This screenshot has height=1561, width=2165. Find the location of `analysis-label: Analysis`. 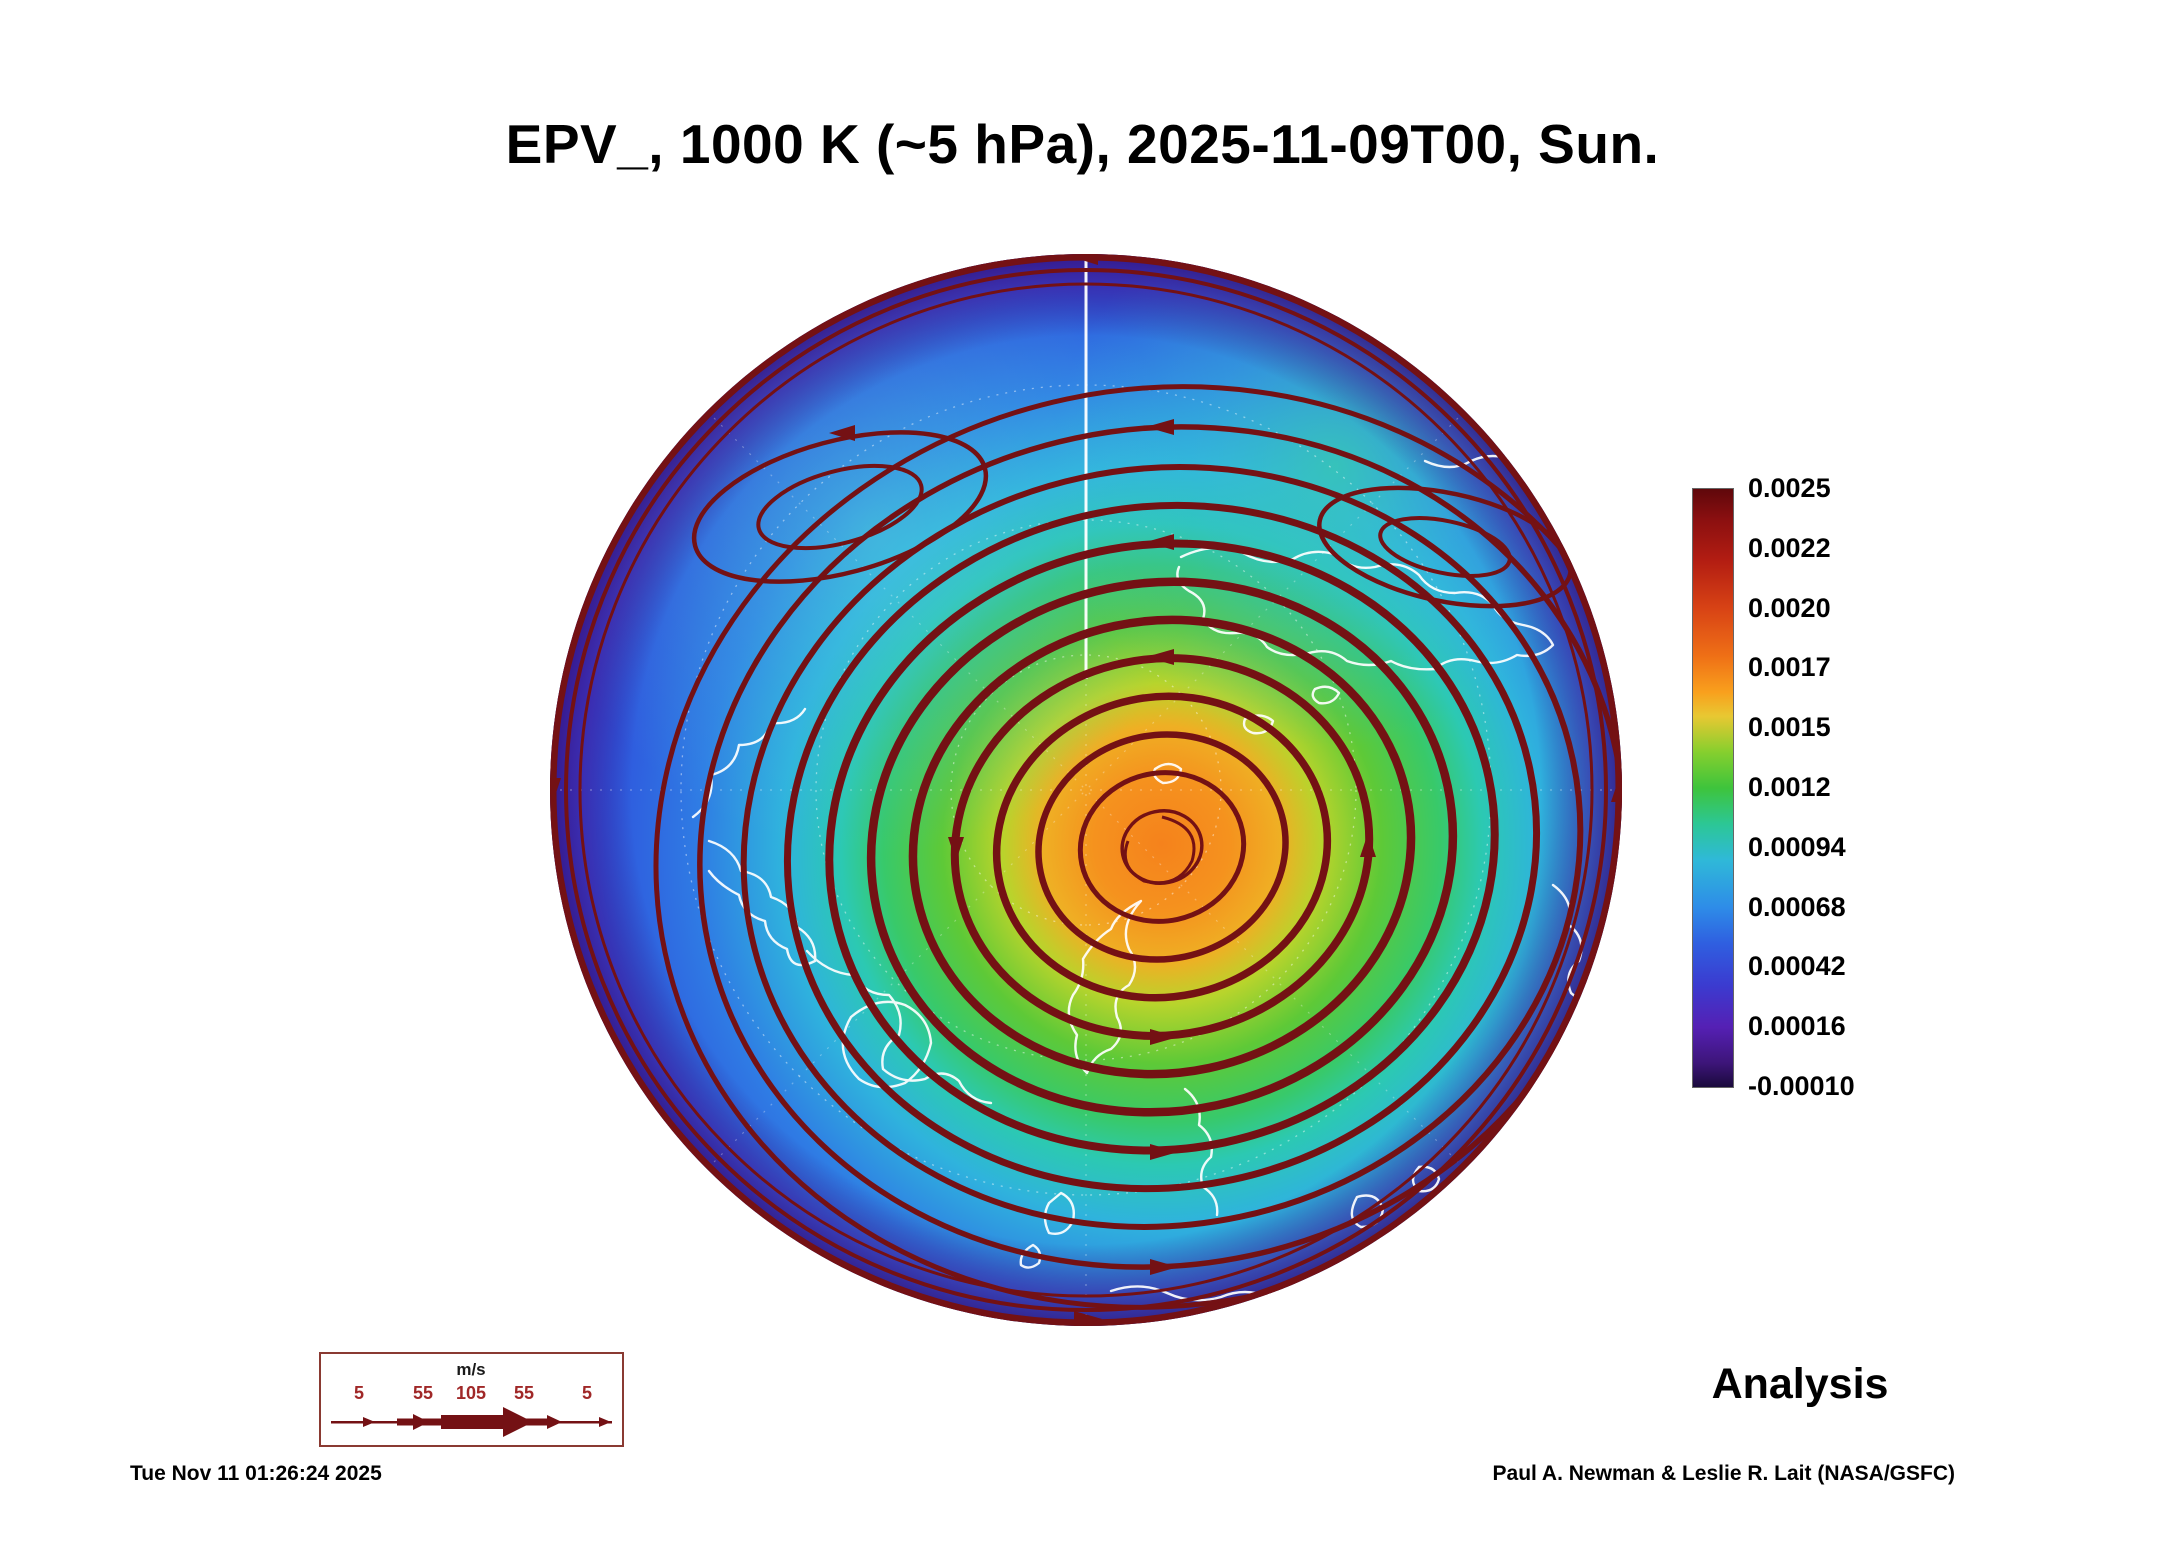

analysis-label: Analysis is located at coordinates (1800, 1384).